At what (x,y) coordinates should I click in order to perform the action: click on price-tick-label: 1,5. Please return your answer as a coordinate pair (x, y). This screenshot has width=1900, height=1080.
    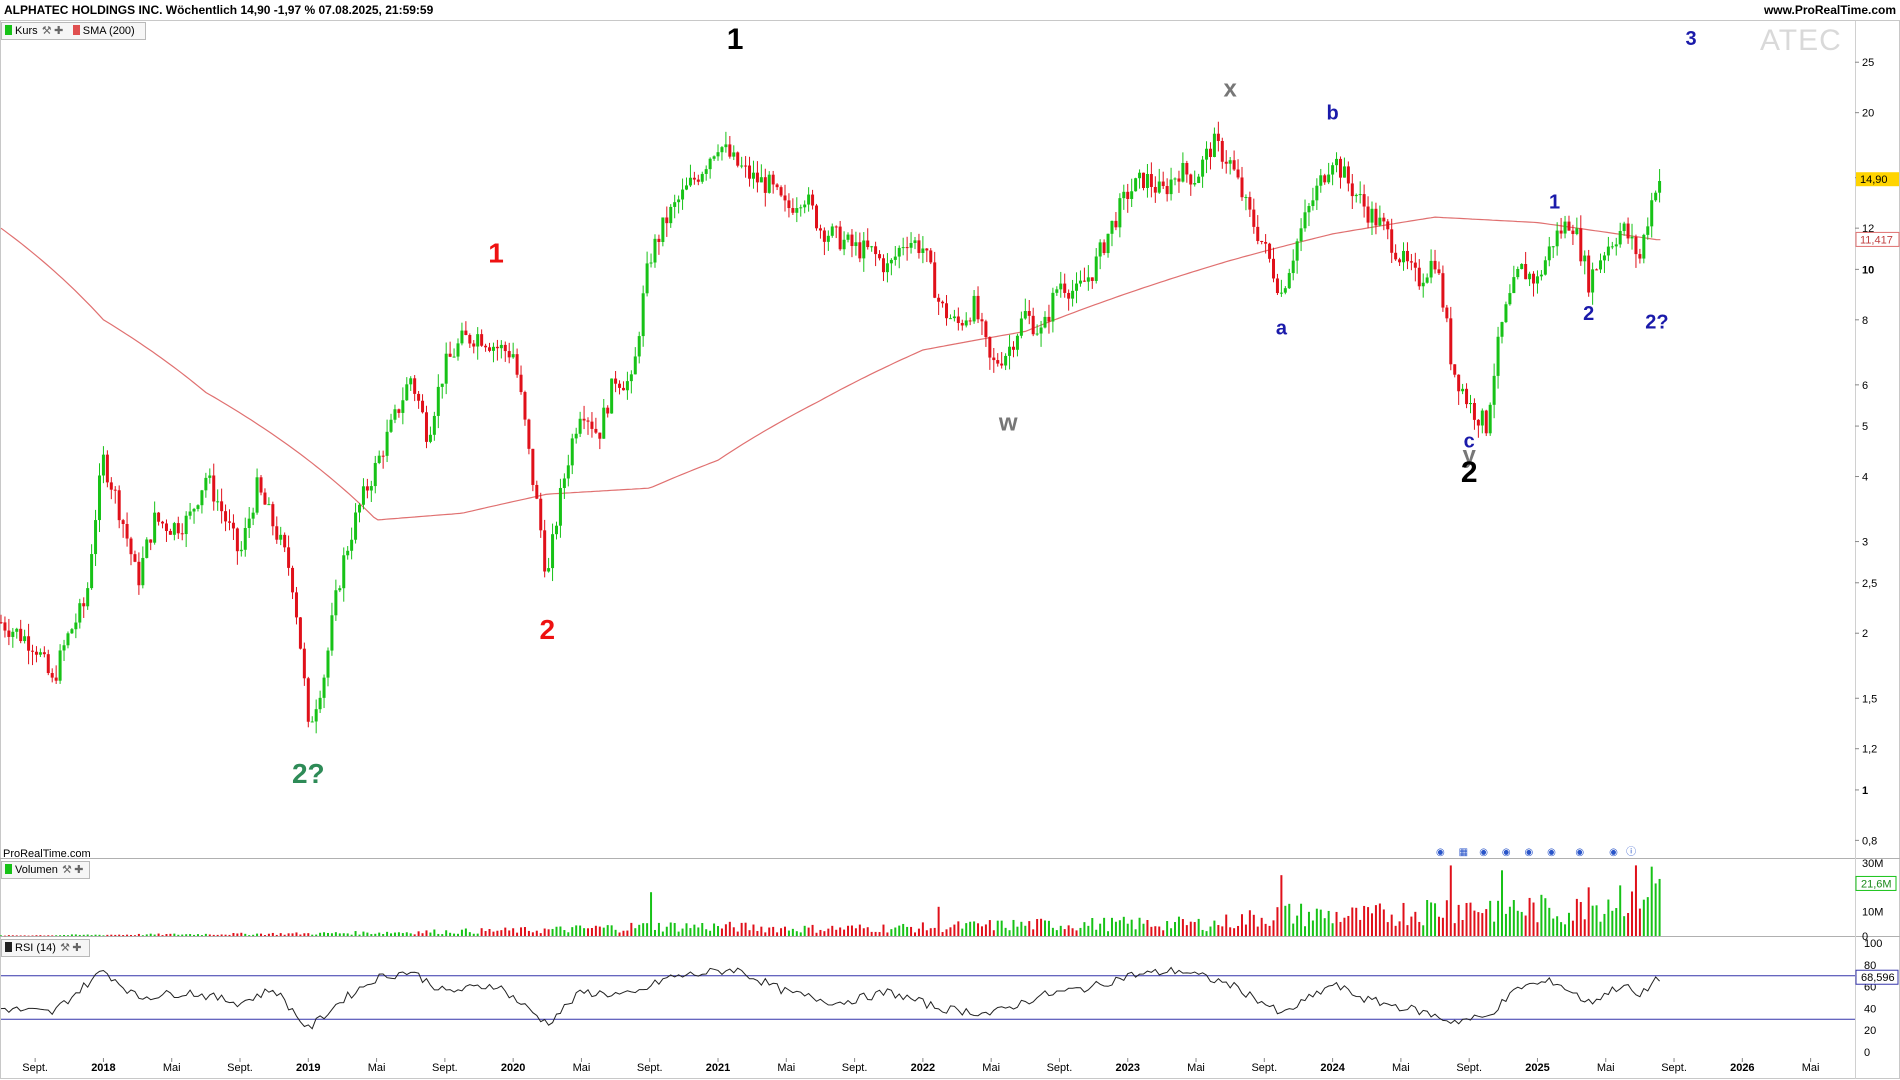
    Looking at the image, I should click on (1869, 699).